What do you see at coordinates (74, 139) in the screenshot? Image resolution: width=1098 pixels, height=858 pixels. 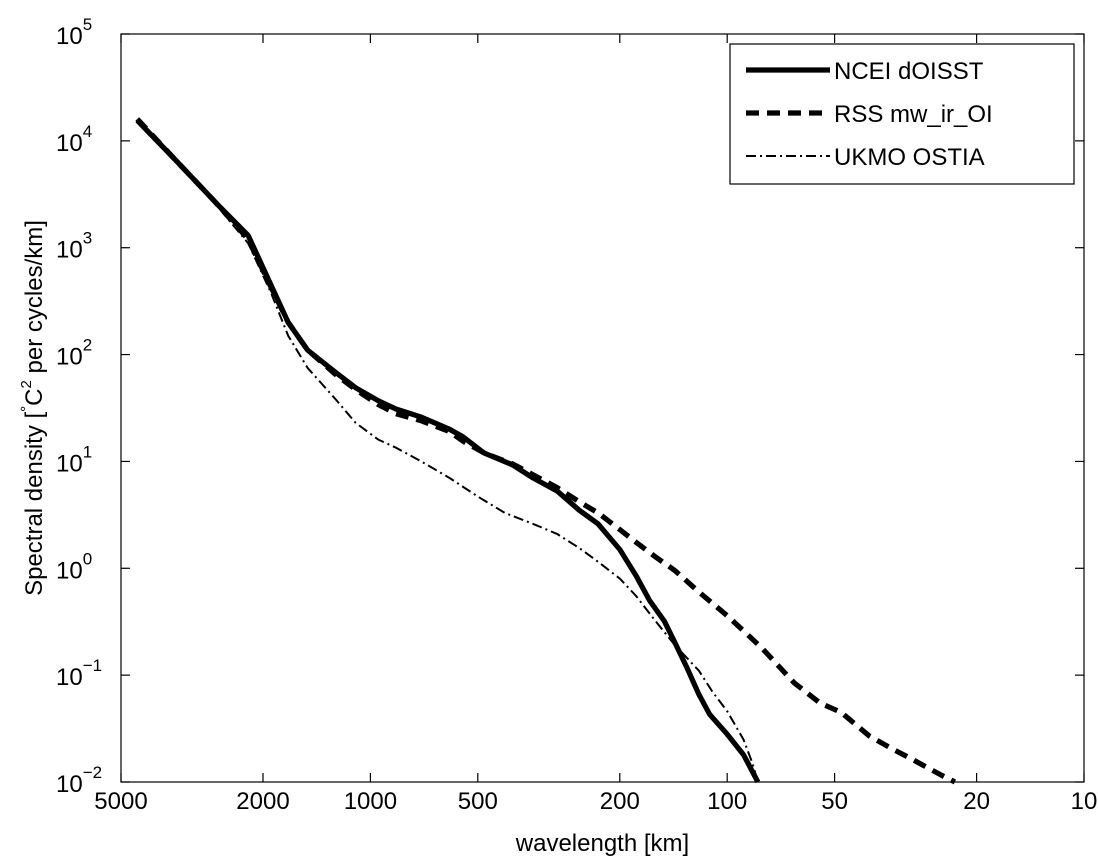 I see `y-tick-label: 10⁴` at bounding box center [74, 139].